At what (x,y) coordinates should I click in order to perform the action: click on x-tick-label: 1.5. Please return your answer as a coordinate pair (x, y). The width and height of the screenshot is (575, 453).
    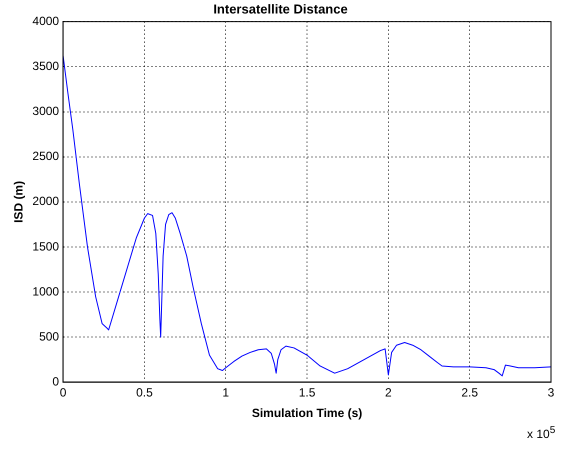
    Looking at the image, I should click on (307, 393).